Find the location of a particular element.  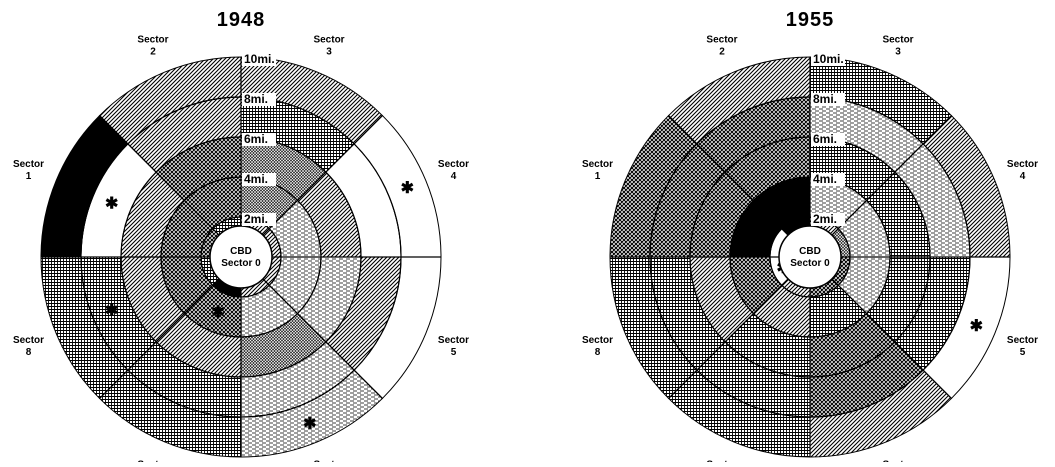

year-title: 1955 is located at coordinates (810, 20).